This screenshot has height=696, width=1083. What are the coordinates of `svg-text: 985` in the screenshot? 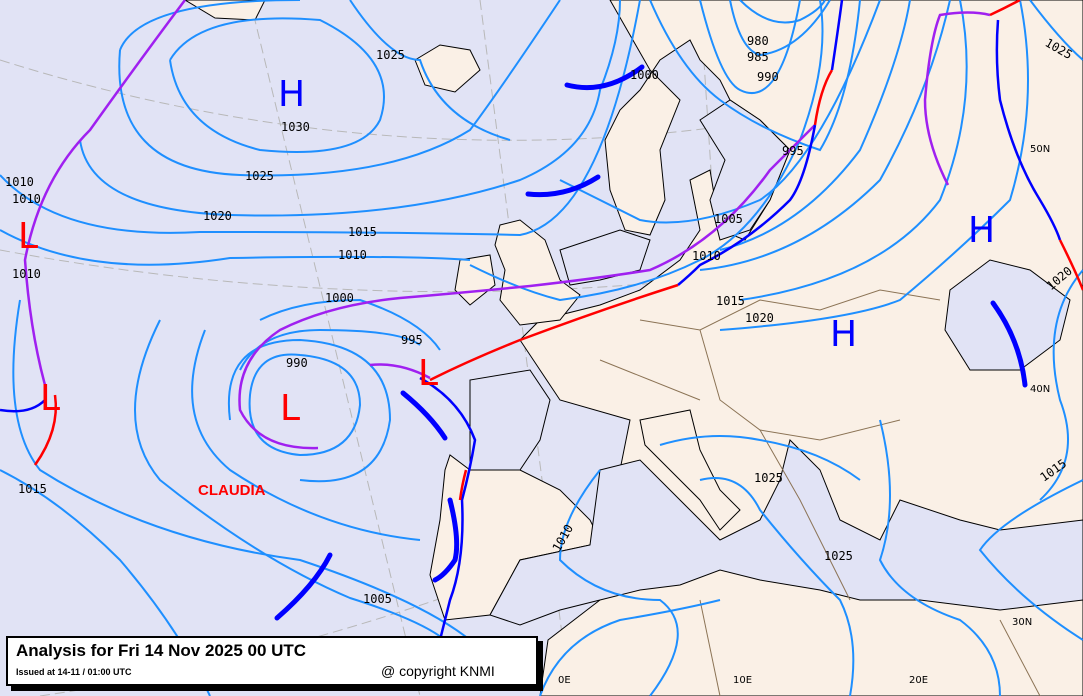 It's located at (758, 57).